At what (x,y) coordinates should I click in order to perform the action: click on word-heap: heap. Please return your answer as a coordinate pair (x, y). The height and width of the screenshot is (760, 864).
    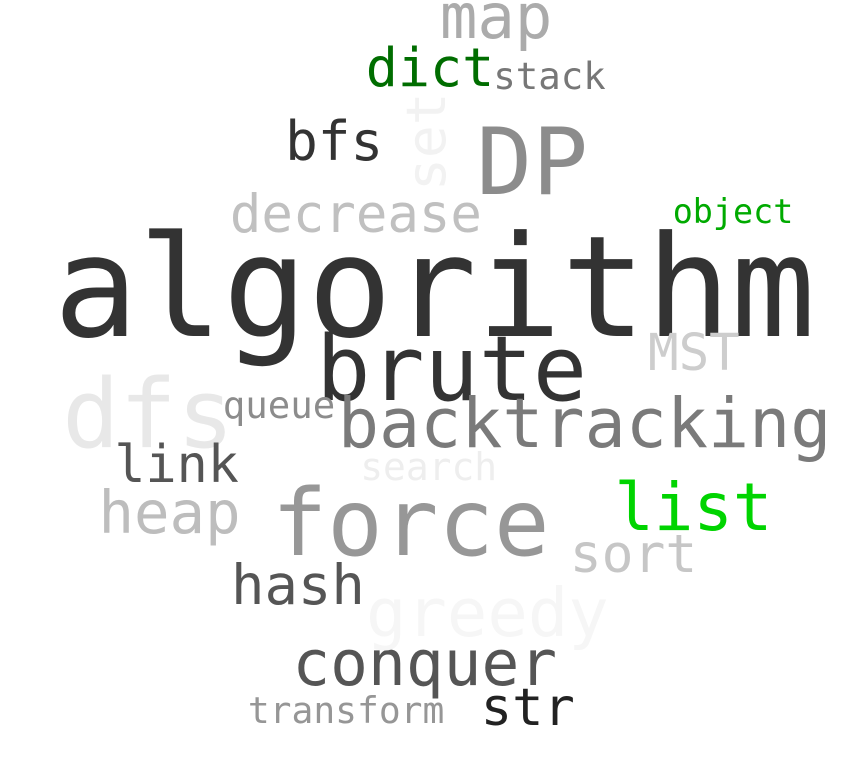
    Looking at the image, I should click on (169, 512).